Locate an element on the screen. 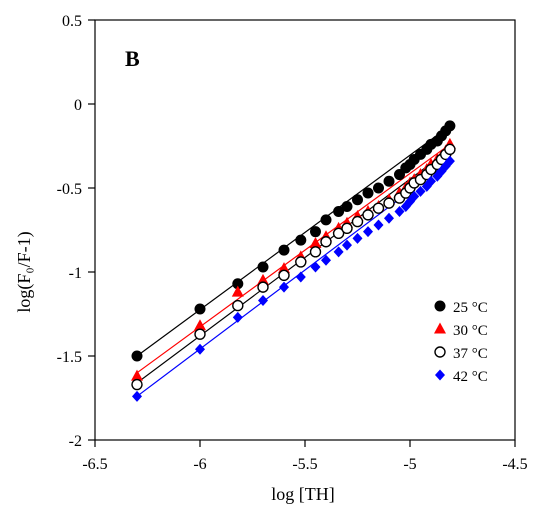  y-tick-label: -0.5 is located at coordinates (69, 189).